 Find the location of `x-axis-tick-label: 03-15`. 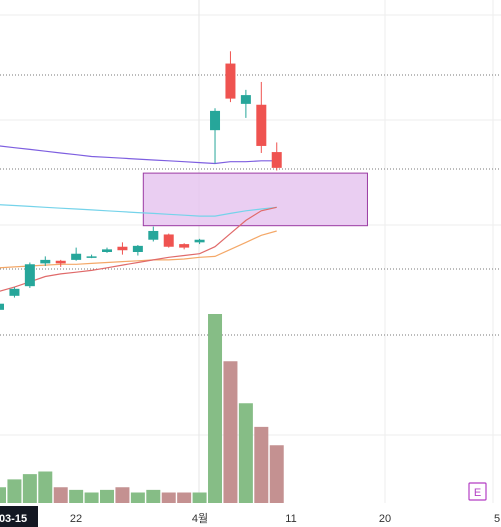

x-axis-tick-label: 03-15 is located at coordinates (13, 519).